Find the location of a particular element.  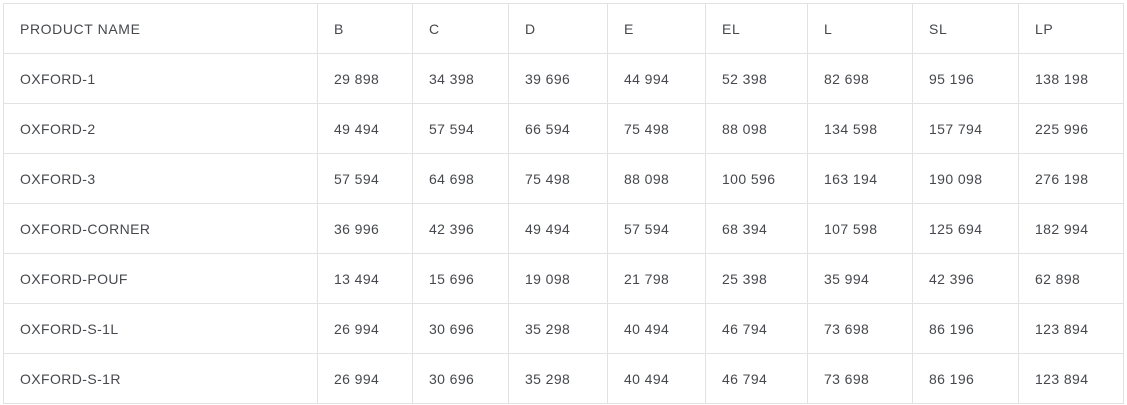

price-cell: 36 996 is located at coordinates (365, 228).